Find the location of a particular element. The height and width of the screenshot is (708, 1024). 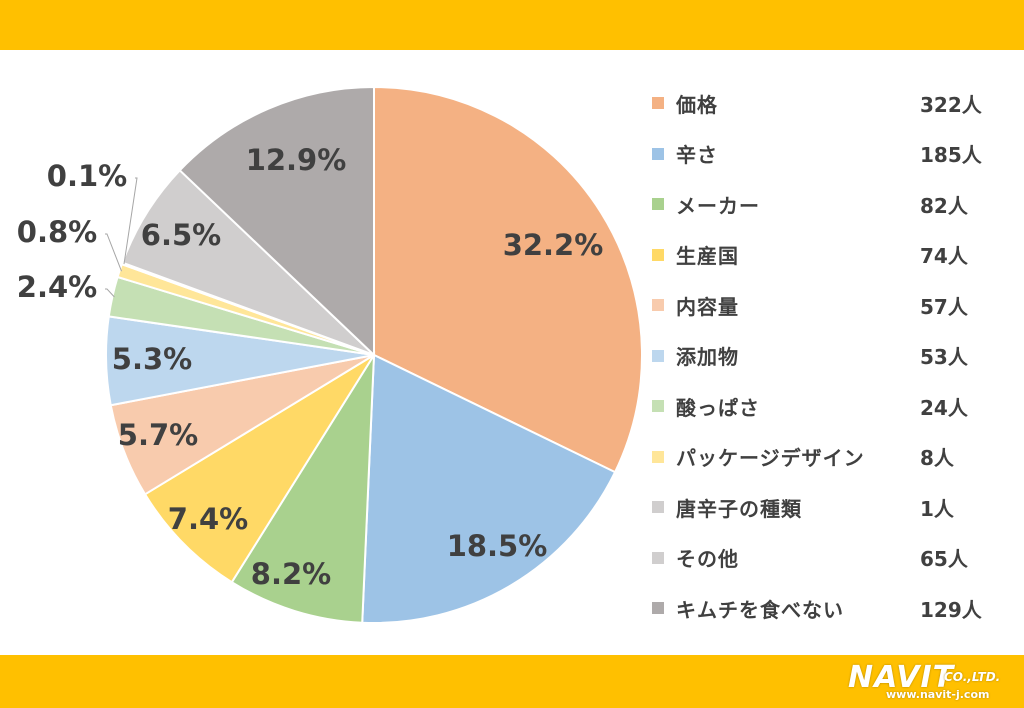

legend-count: 53人 is located at coordinates (944, 357).